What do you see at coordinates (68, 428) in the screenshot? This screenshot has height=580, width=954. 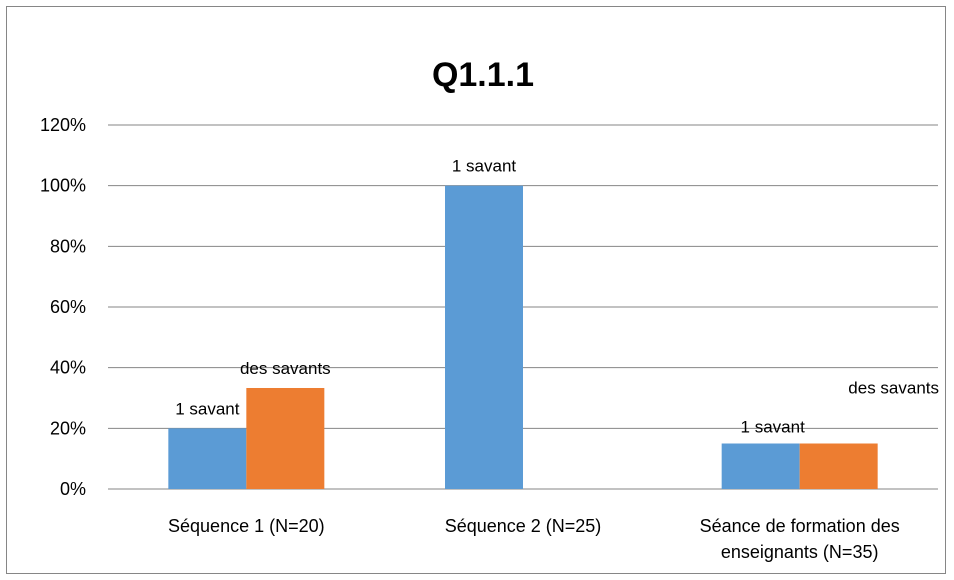 I see `y-tick-label: 20%` at bounding box center [68, 428].